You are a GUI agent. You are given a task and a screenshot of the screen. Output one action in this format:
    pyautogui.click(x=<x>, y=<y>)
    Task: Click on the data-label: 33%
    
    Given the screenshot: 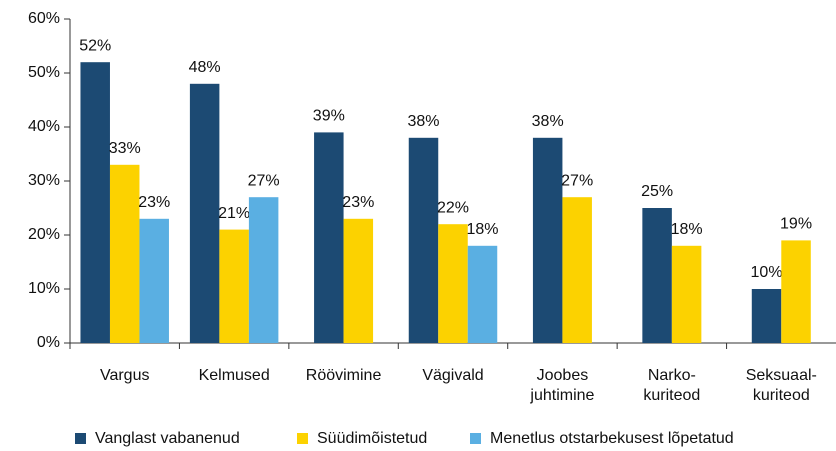 What is the action you would take?
    pyautogui.click(x=125, y=148)
    